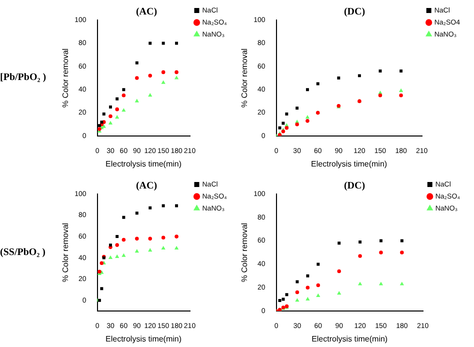  Describe the element at coordinates (23, 252) in the screenshot. I see `text: (SS/PbO₂ )` at that location.